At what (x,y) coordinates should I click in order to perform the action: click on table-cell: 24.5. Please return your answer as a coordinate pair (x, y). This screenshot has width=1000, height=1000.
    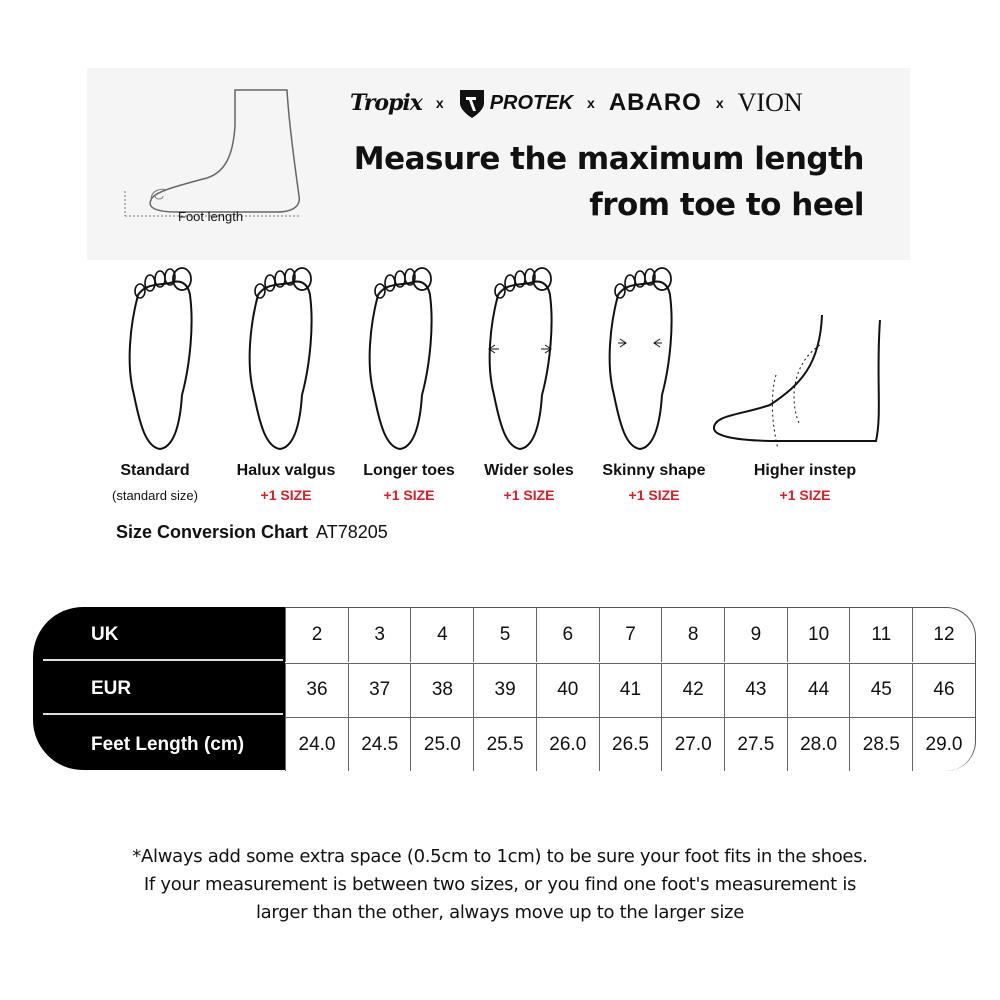
    Looking at the image, I should click on (379, 744).